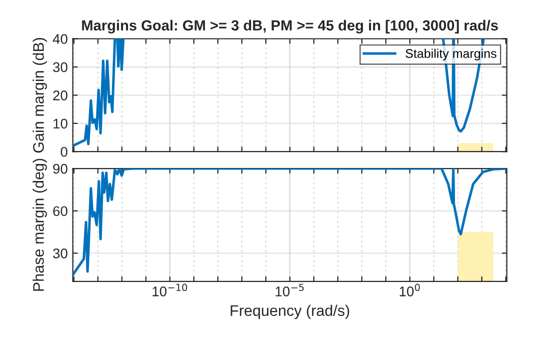 This screenshot has width=560, height=337. What do you see at coordinates (60, 211) in the screenshot?
I see `y-tick-label: 60` at bounding box center [60, 211].